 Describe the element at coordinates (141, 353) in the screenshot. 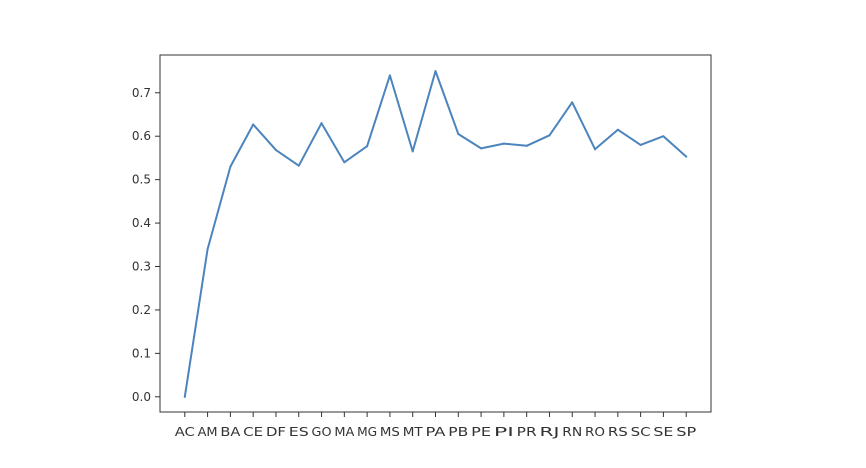

I see `y-tick-label: 0.1` at that location.